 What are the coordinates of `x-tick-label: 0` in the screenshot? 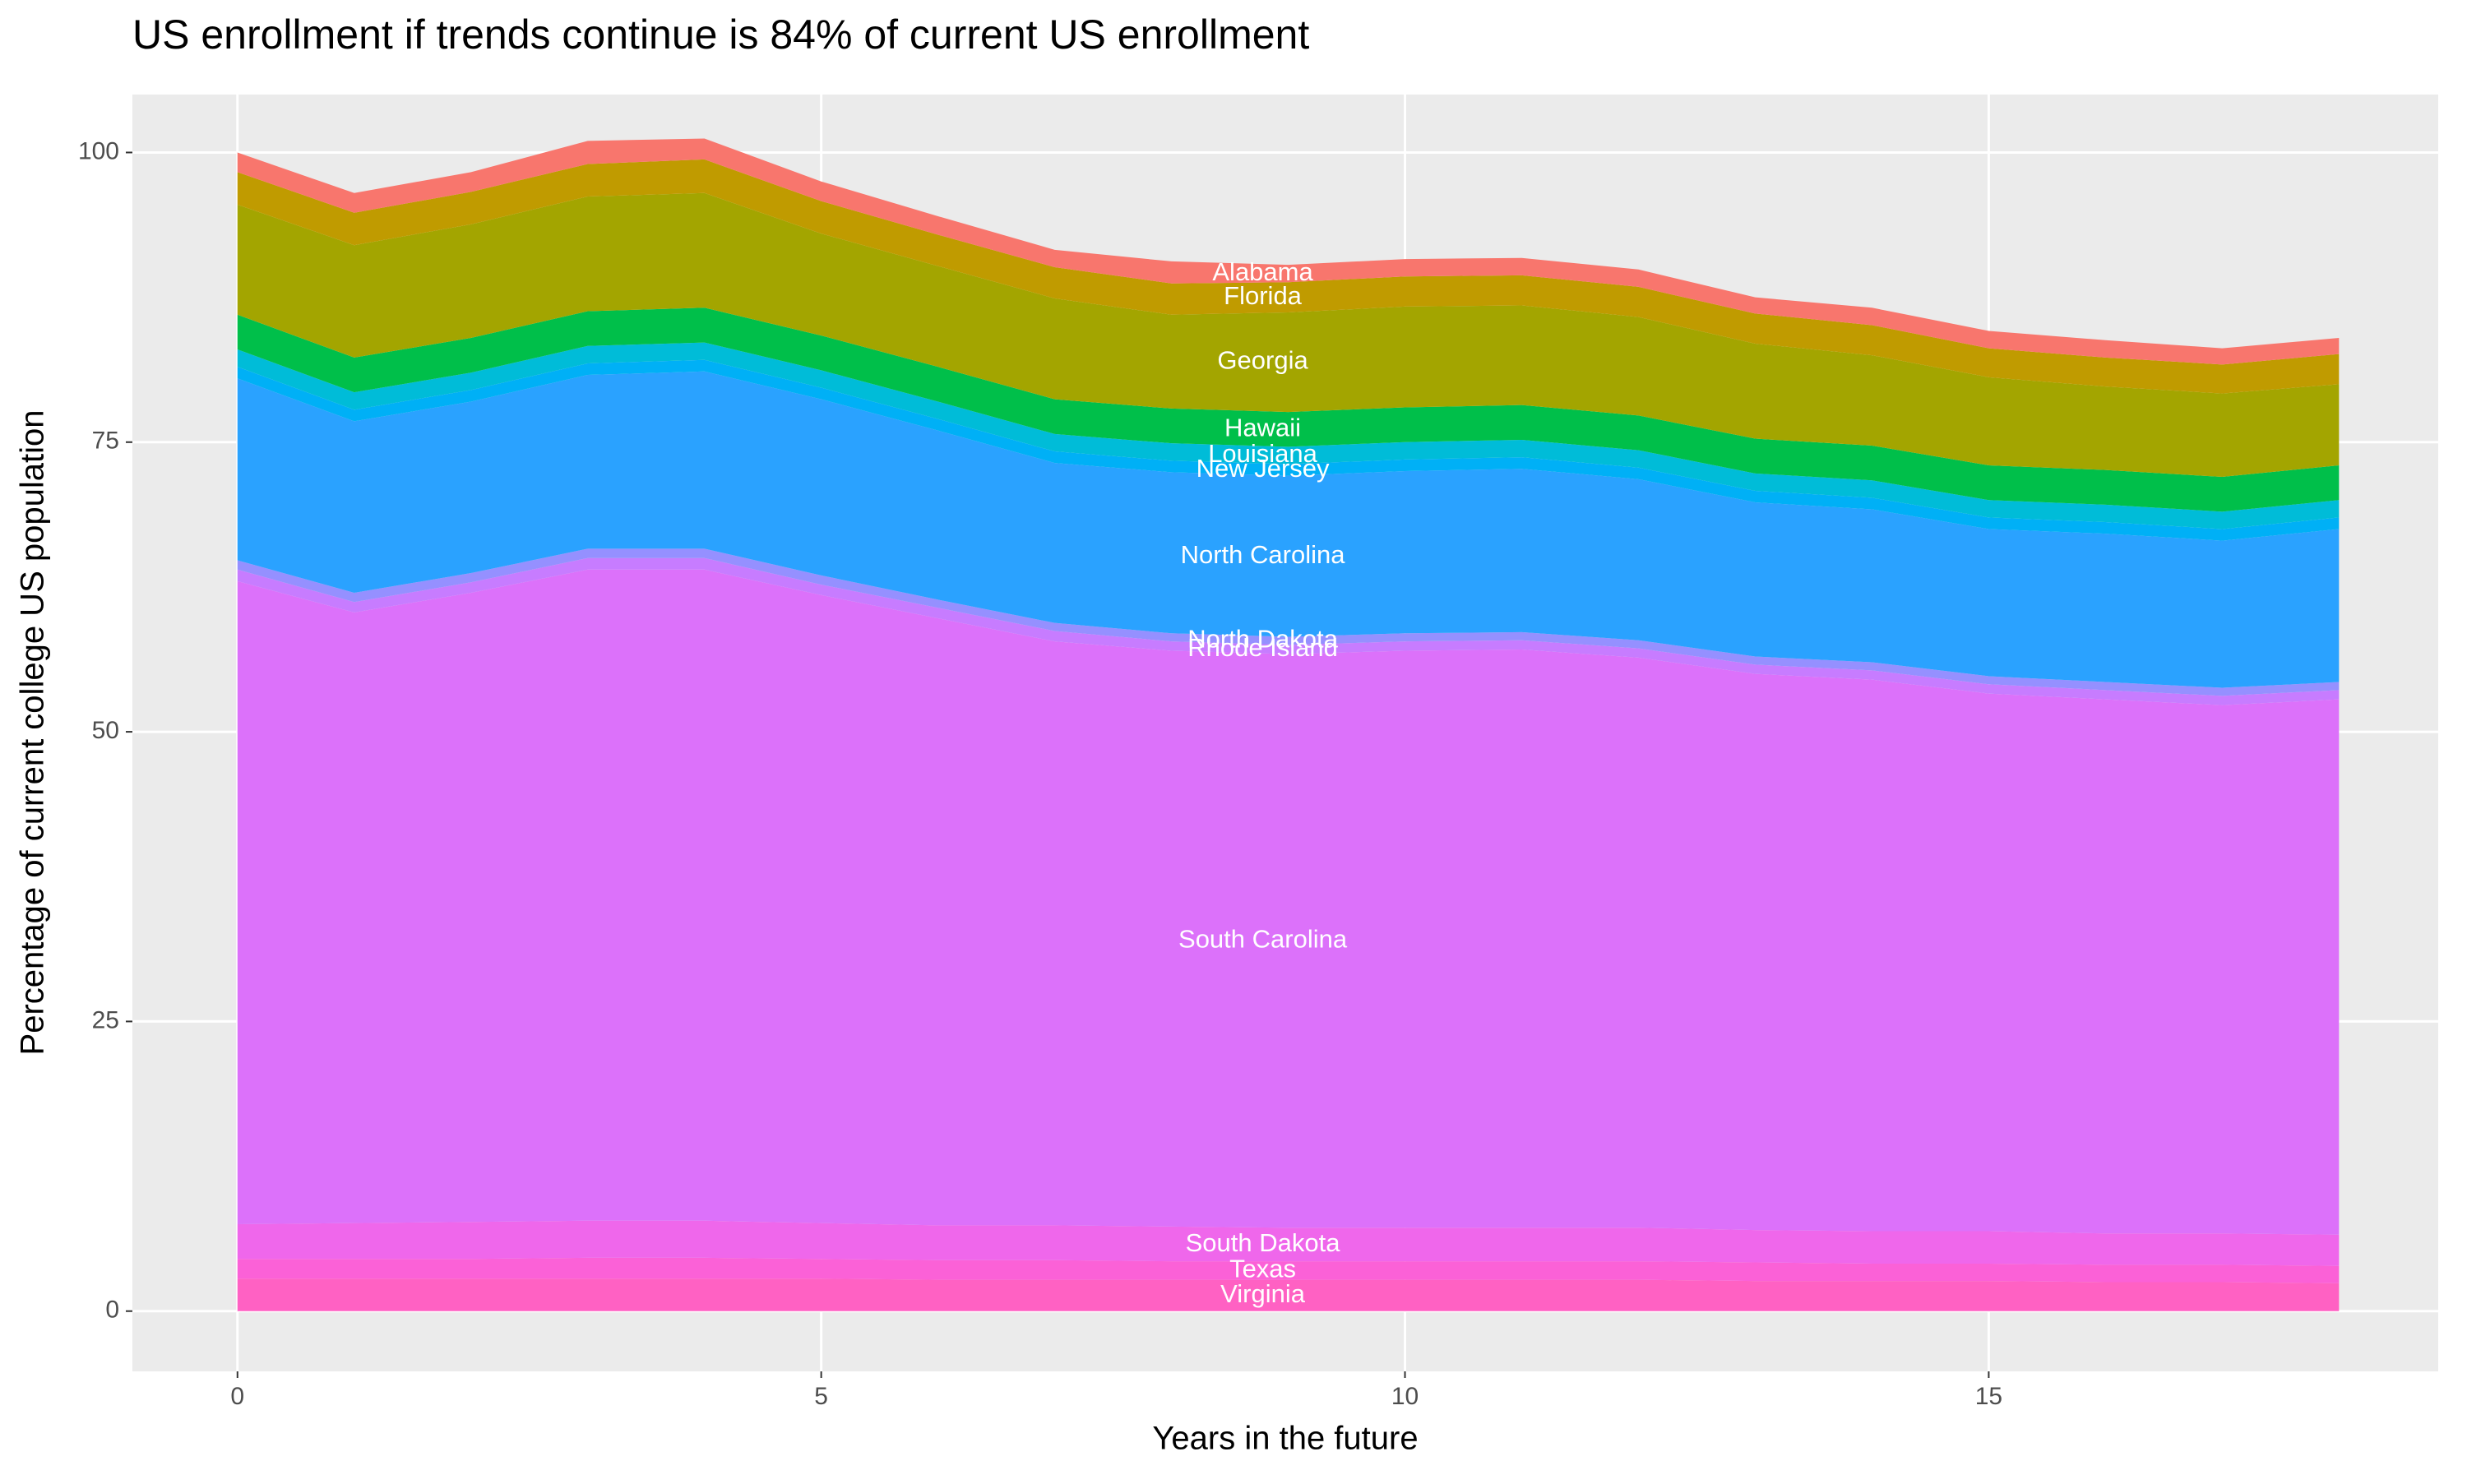 It's located at (237, 1397).